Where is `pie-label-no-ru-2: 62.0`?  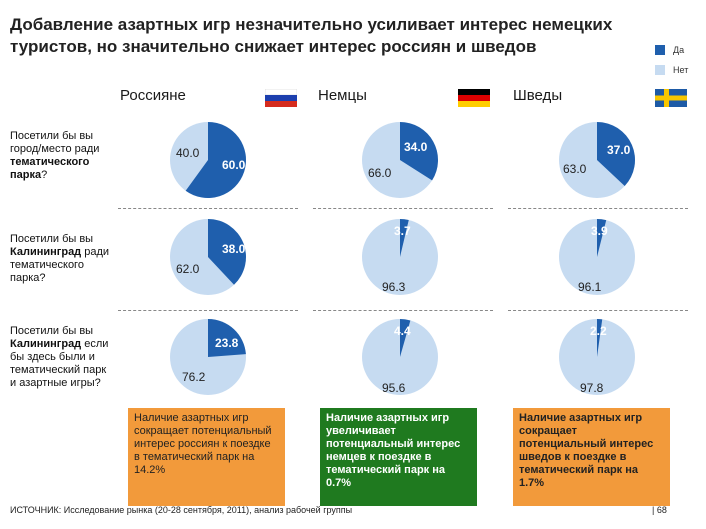
pie-label-no-ru-2: 62.0 is located at coordinates (188, 269).